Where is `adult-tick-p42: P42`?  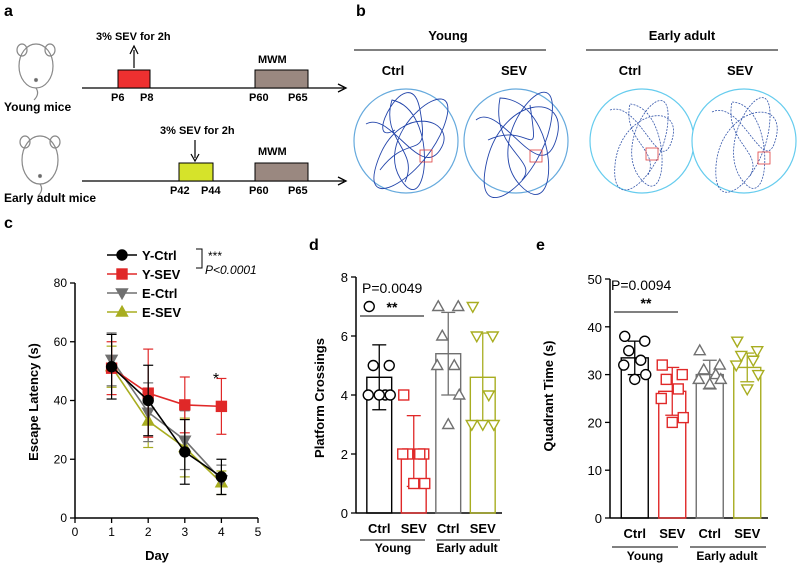
adult-tick-p42: P42 is located at coordinates (180, 191).